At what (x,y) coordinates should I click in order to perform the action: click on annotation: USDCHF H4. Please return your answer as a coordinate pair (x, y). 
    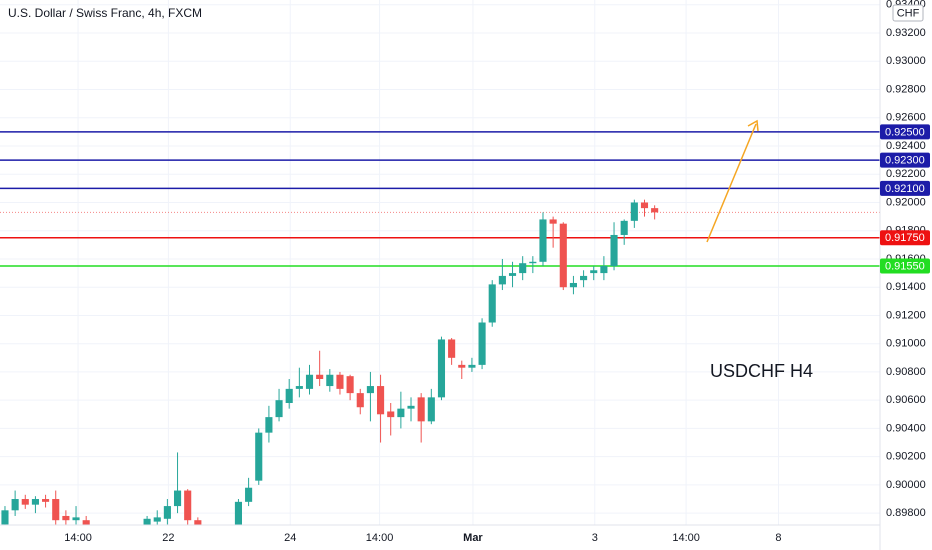
    Looking at the image, I should click on (761, 371).